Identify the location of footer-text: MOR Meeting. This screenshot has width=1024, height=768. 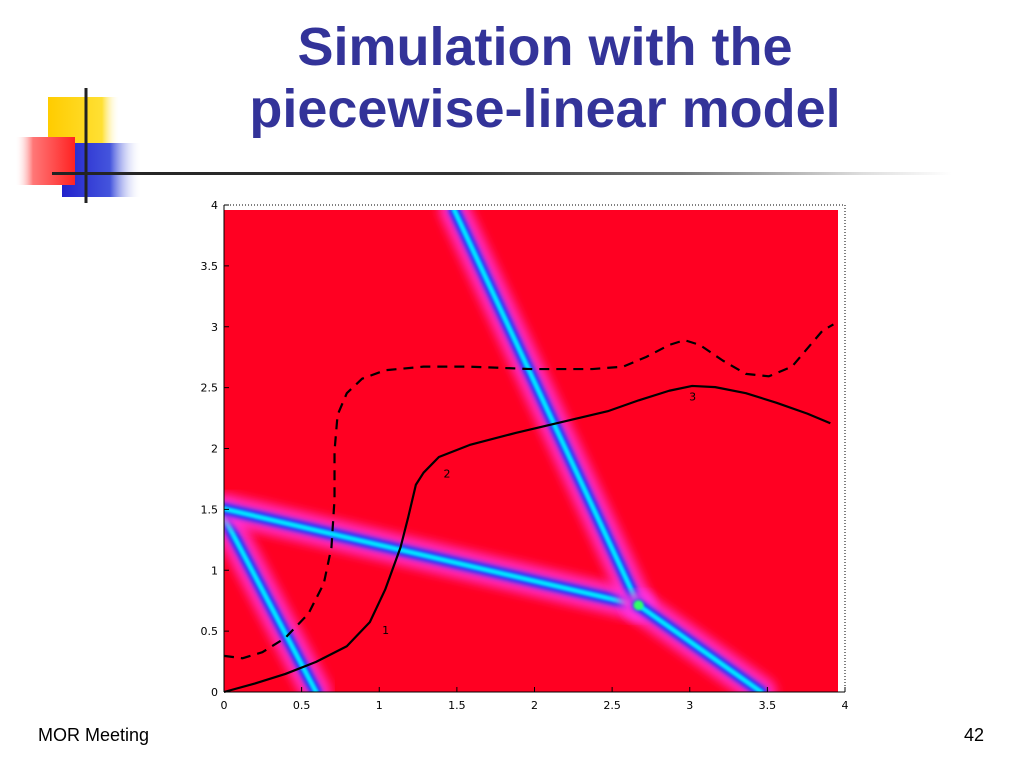
(94, 735).